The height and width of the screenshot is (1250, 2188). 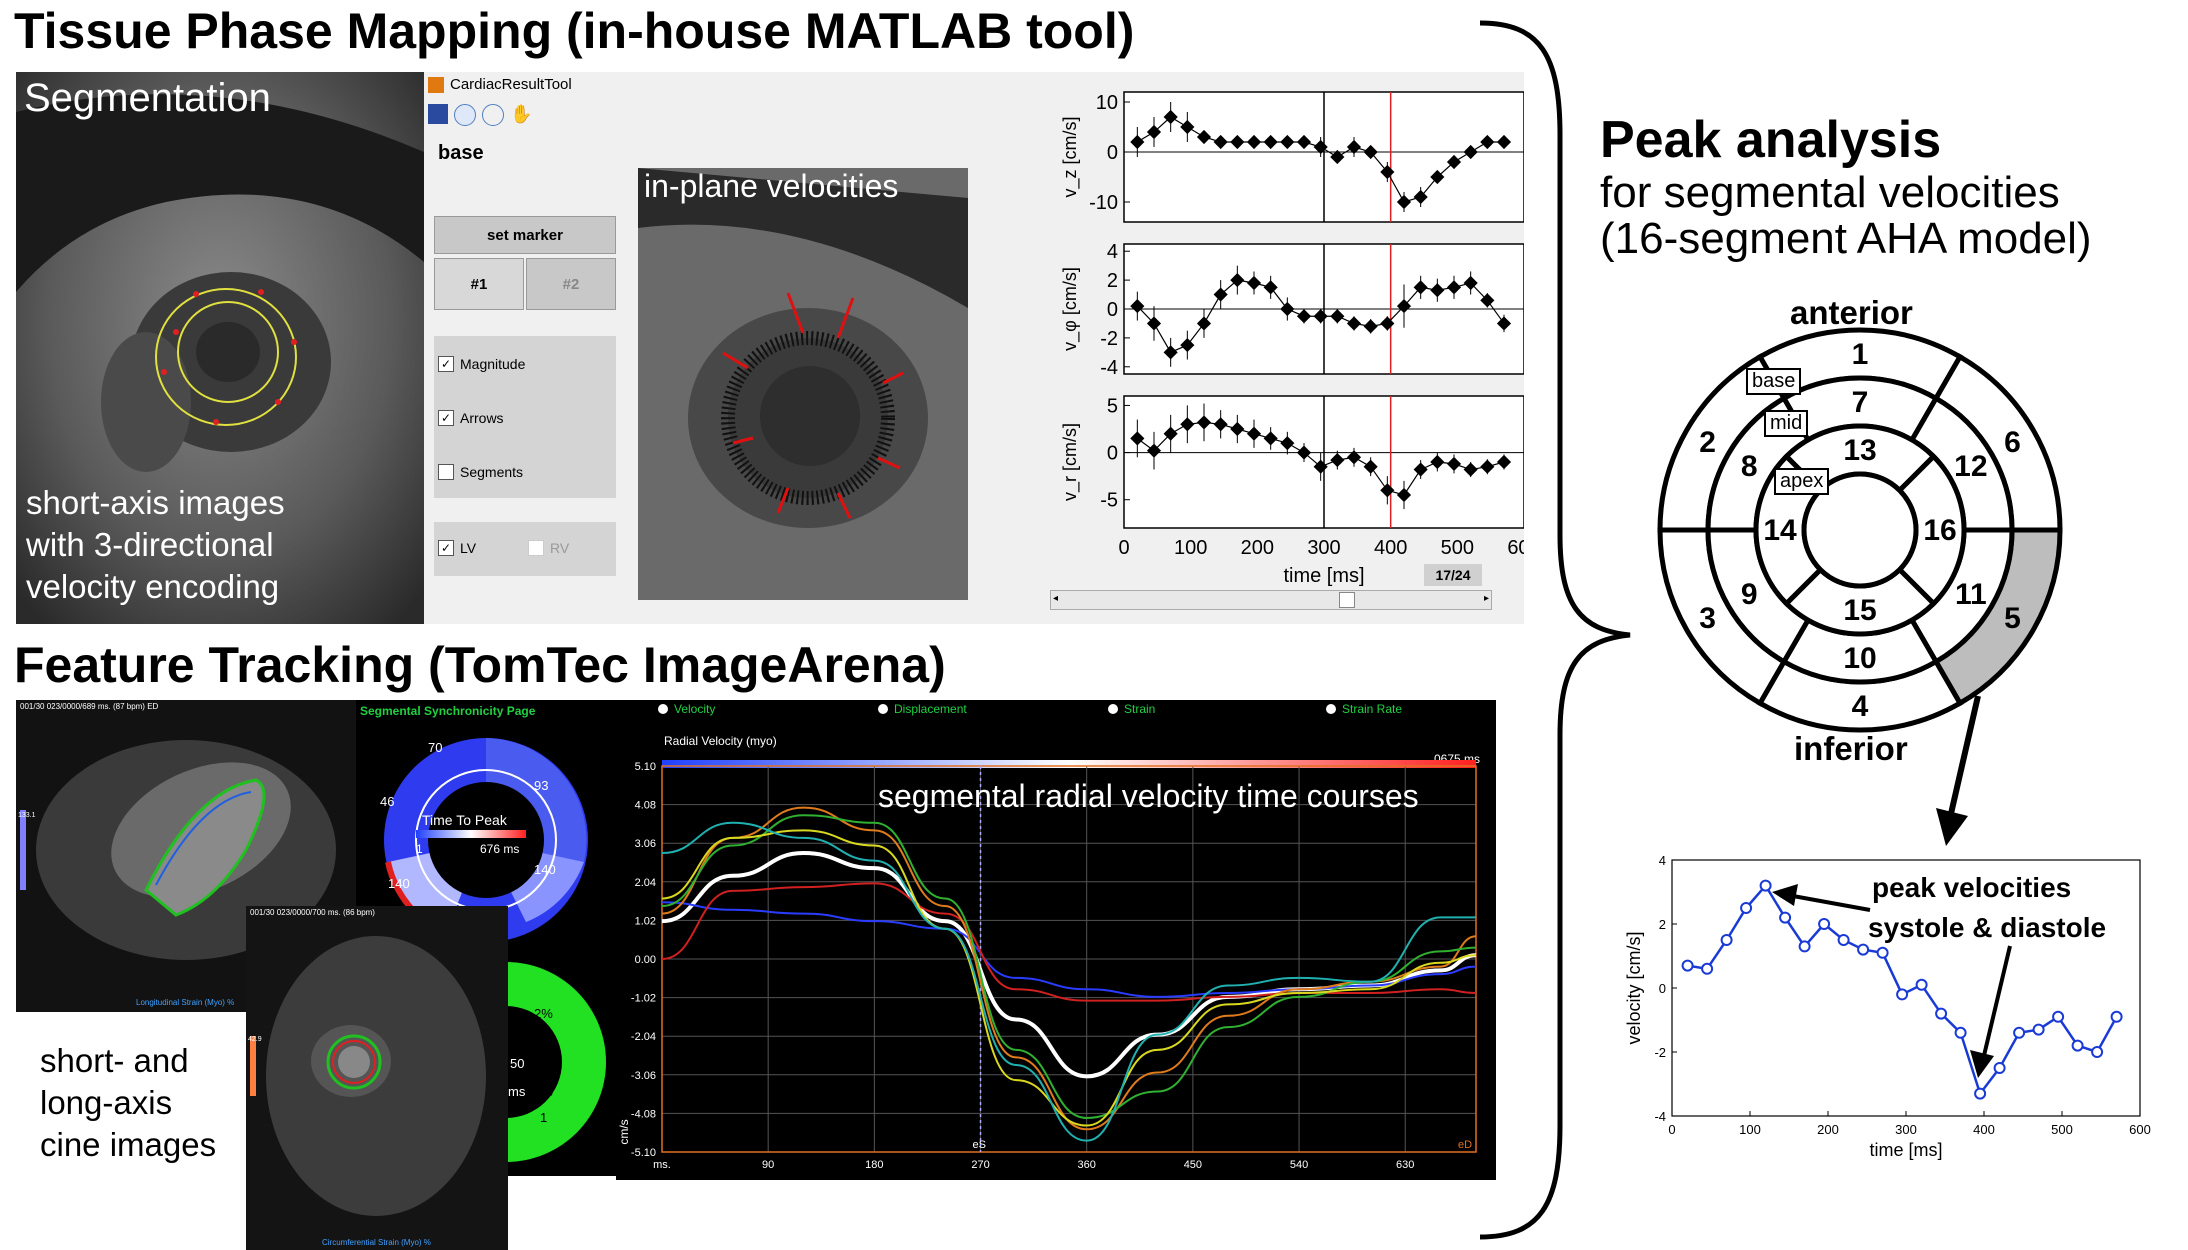 What do you see at coordinates (1140, 709) in the screenshot?
I see `option-strain-label: Strain` at bounding box center [1140, 709].